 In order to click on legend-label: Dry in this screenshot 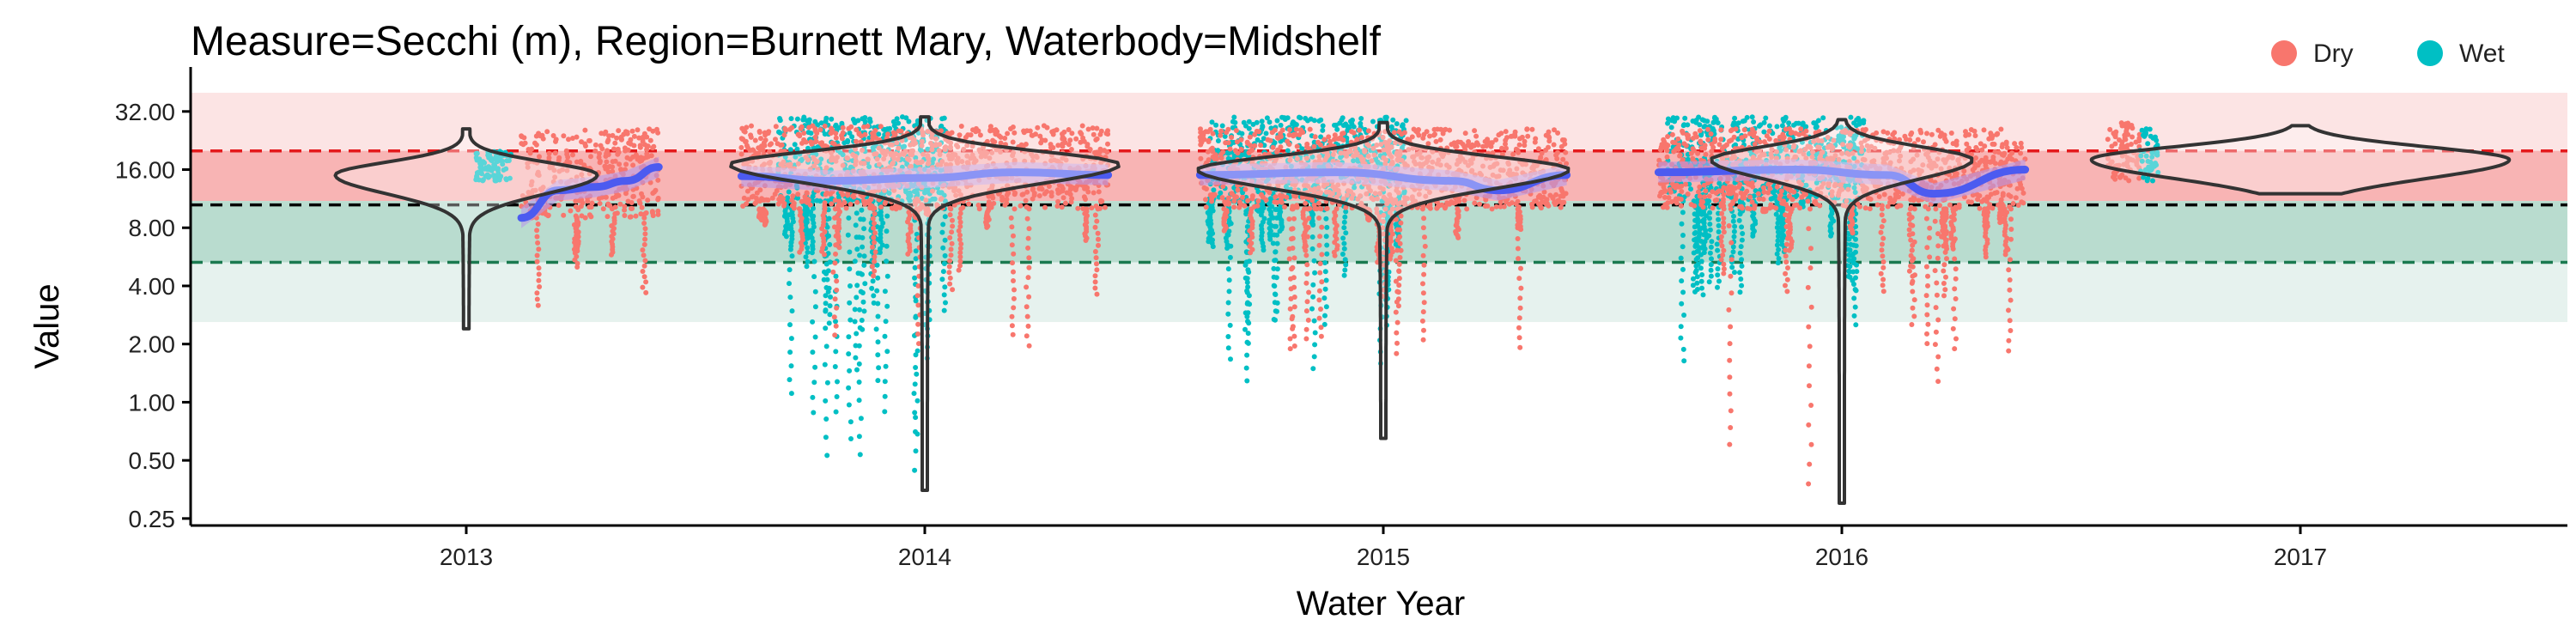, I will do `click(2333, 53)`.